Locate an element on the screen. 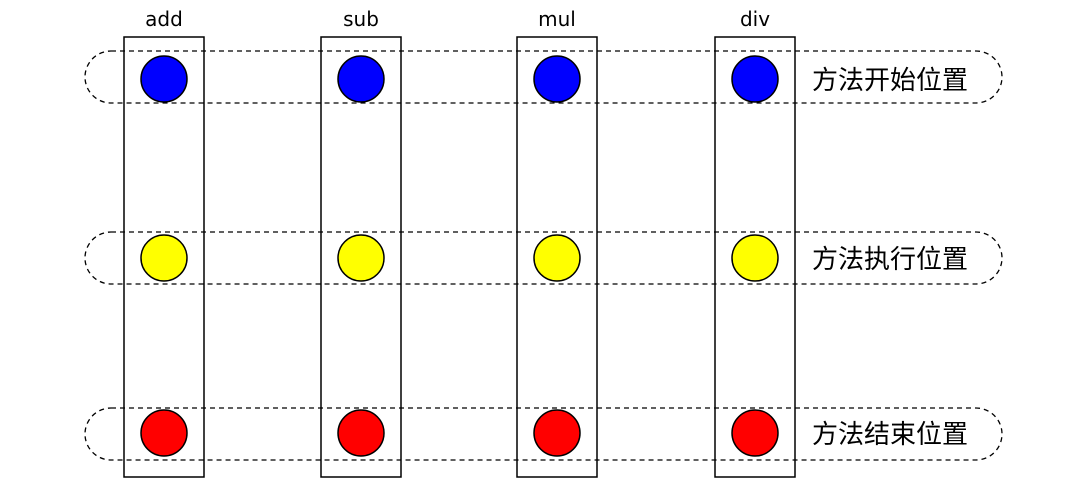 This screenshot has width=1089, height=491. column-box-add is located at coordinates (164, 257).